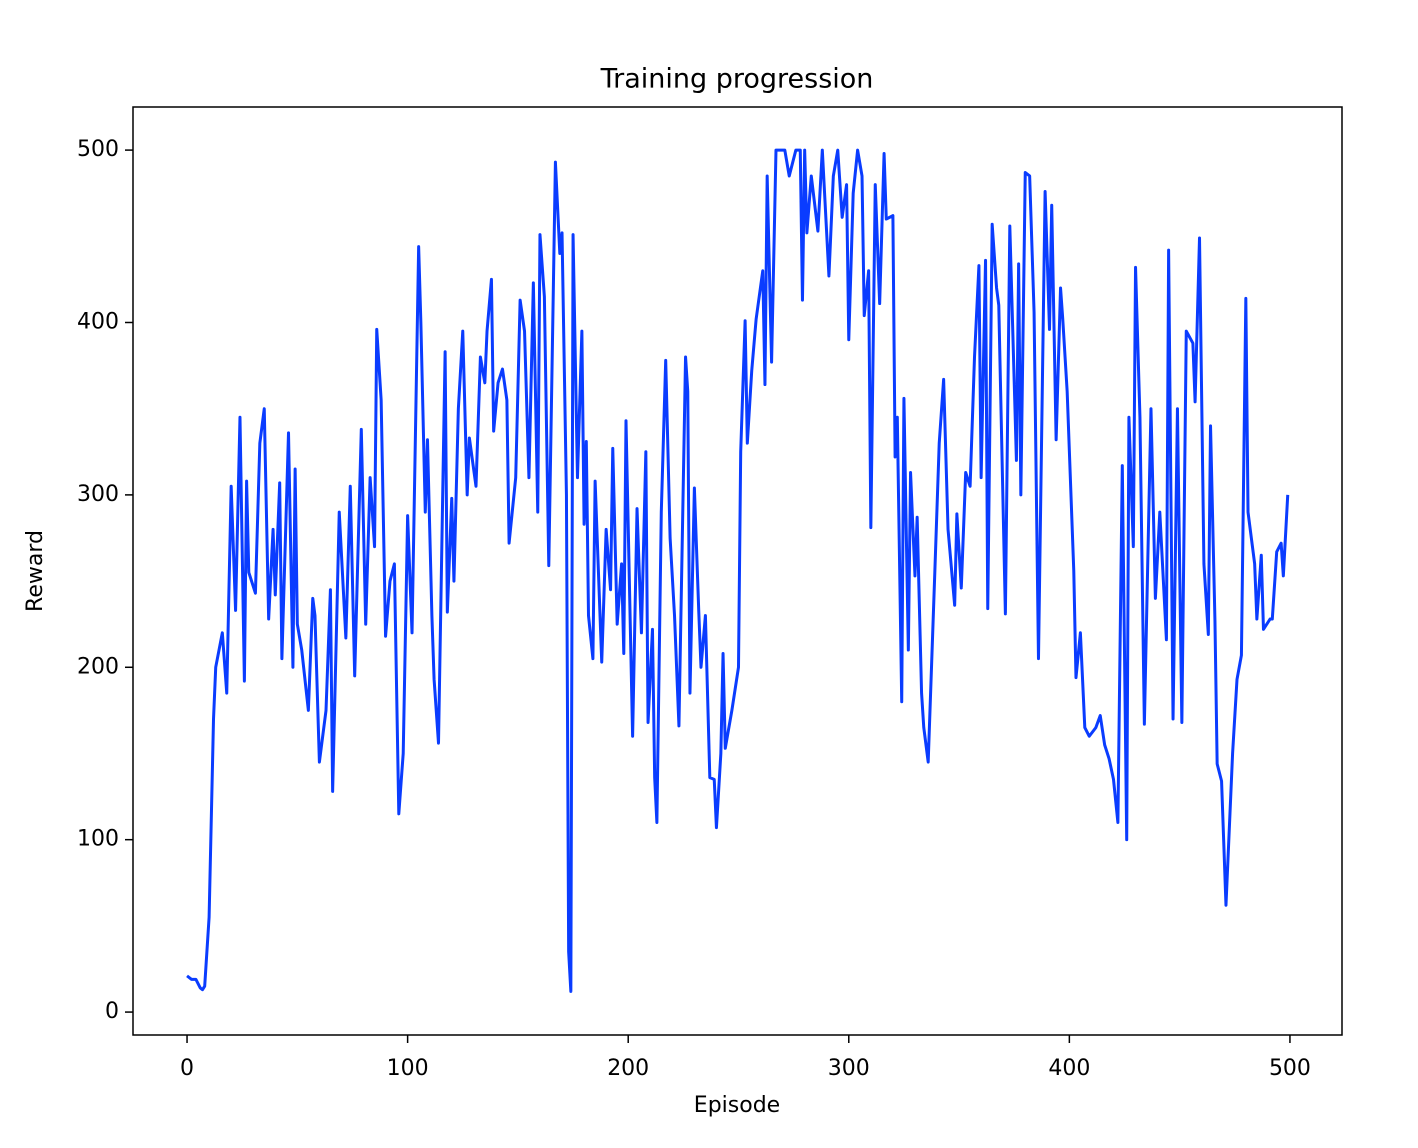 This screenshot has height=1148, width=1418. What do you see at coordinates (1069, 1068) in the screenshot?
I see `x-tick-label: 400` at bounding box center [1069, 1068].